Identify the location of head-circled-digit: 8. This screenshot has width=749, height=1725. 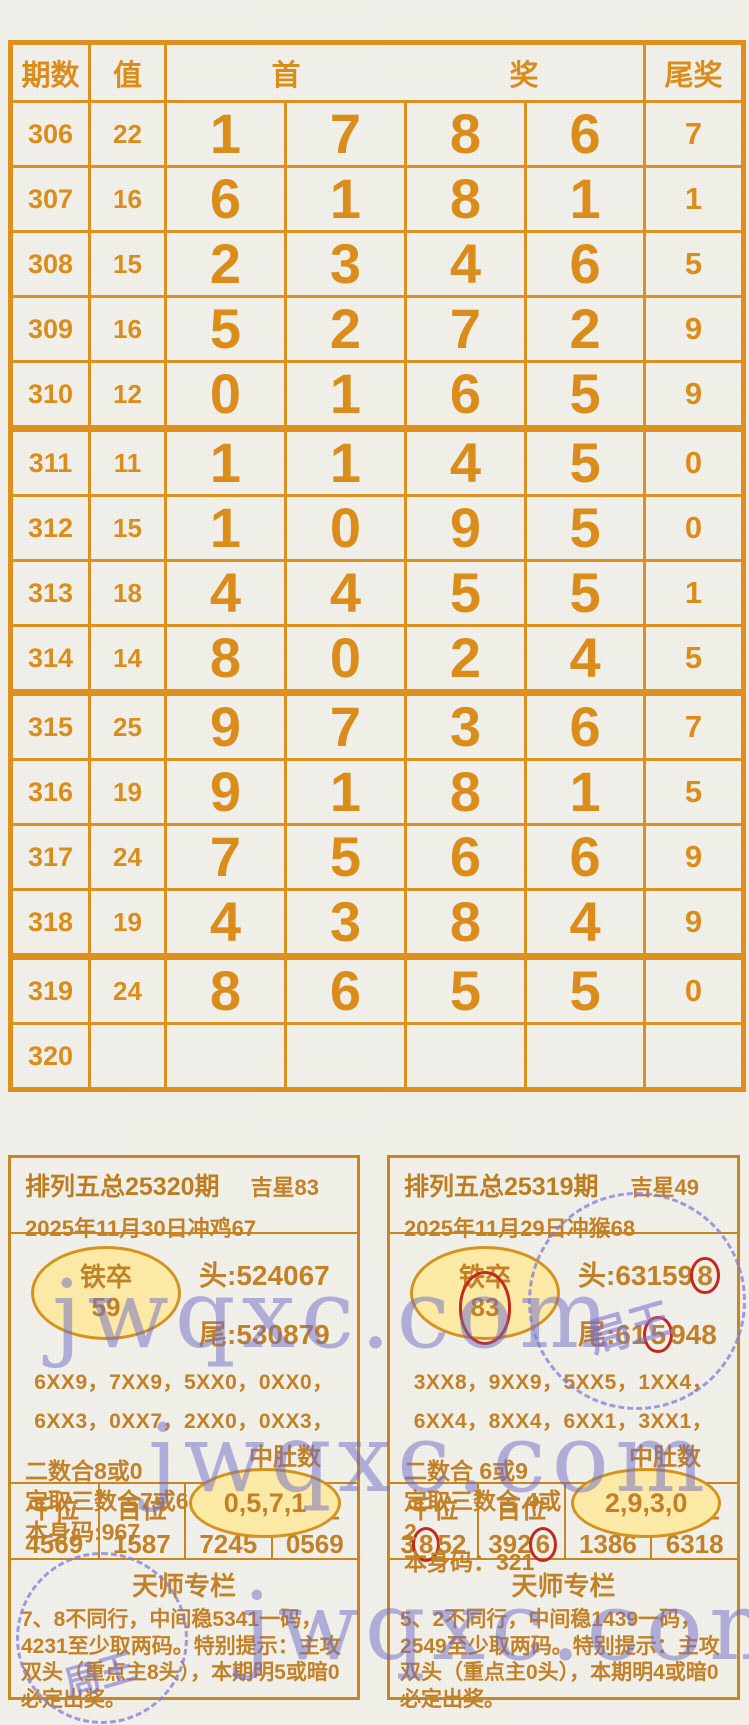
(705, 1276).